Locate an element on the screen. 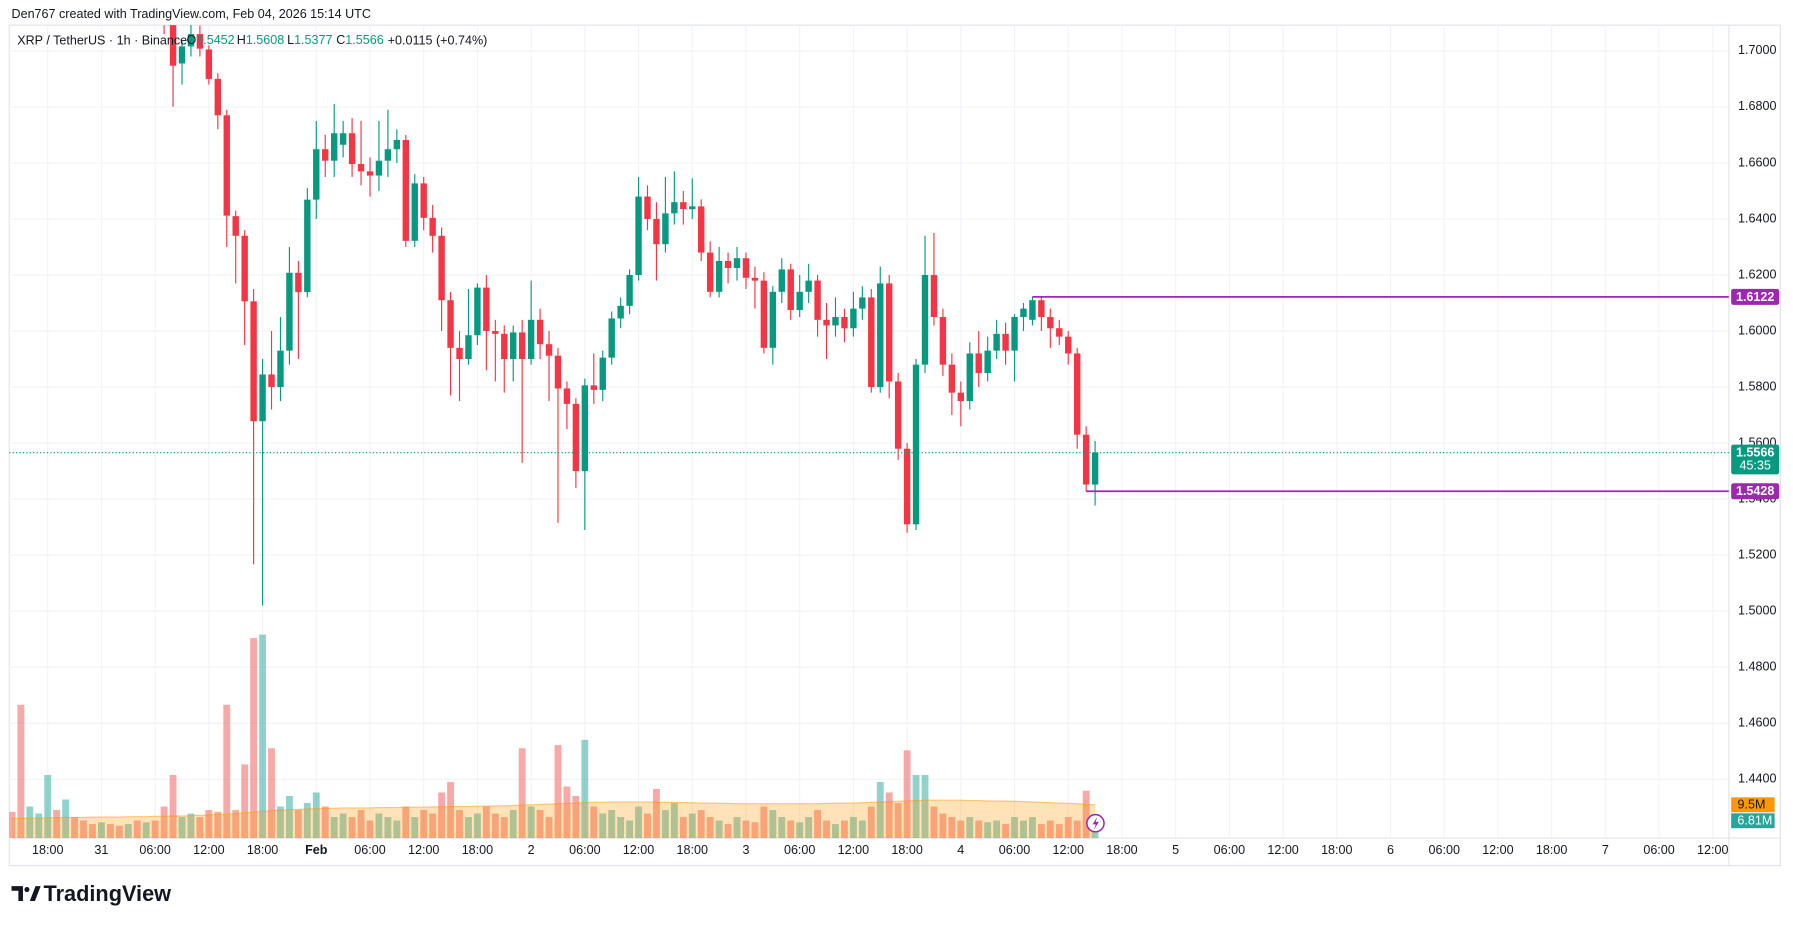 Image resolution: width=1793 pixels, height=925 pixels. volume-ma-label: 9.5M is located at coordinates (1752, 805).